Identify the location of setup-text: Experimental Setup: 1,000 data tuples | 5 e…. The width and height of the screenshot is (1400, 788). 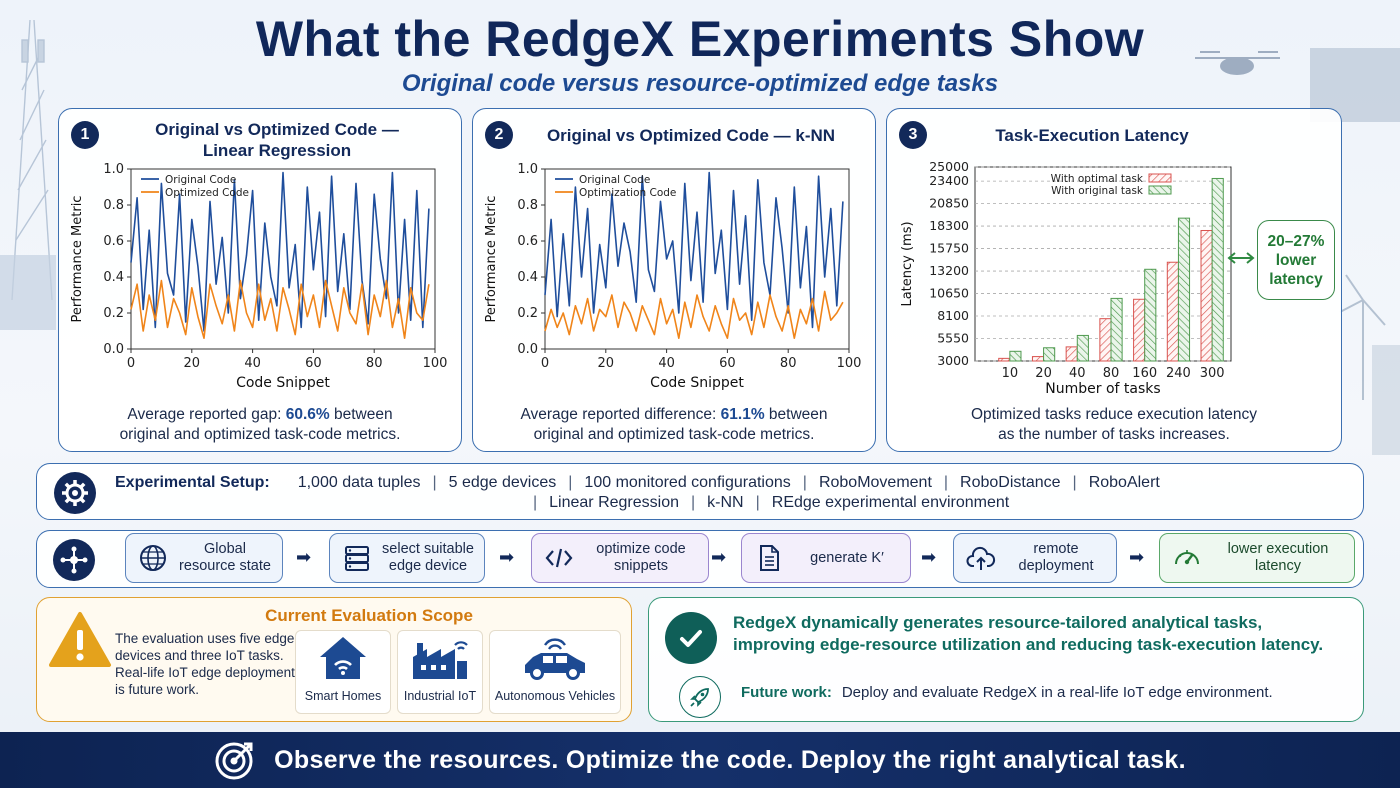
(637, 492).